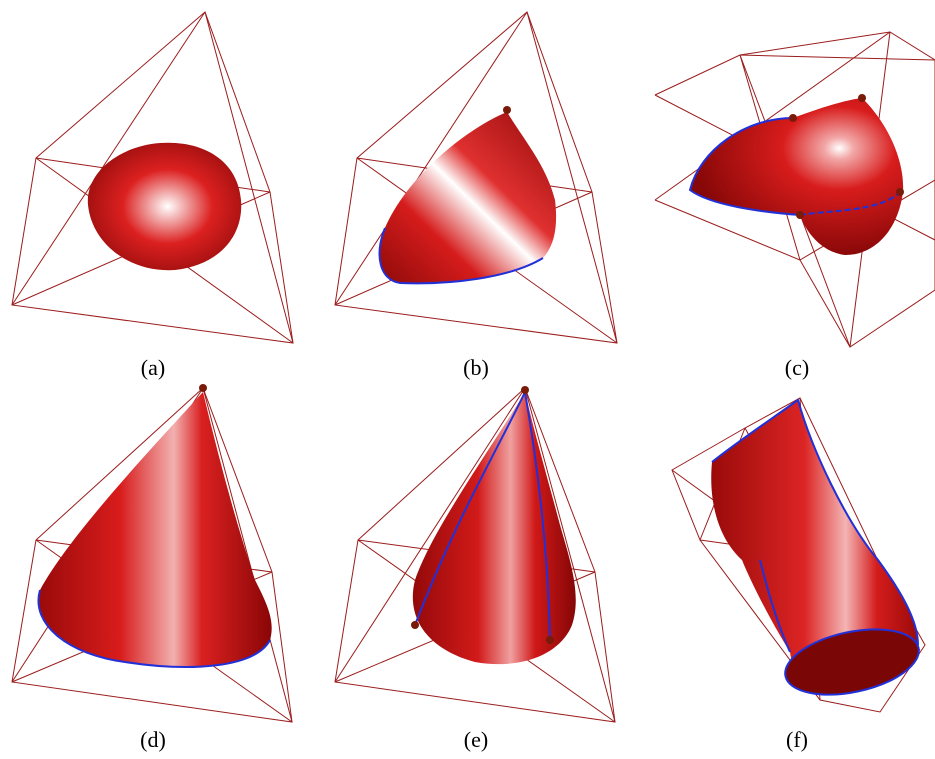 The image size is (935, 759). Describe the element at coordinates (155, 529) in the screenshot. I see `smooth-surface-d` at that location.